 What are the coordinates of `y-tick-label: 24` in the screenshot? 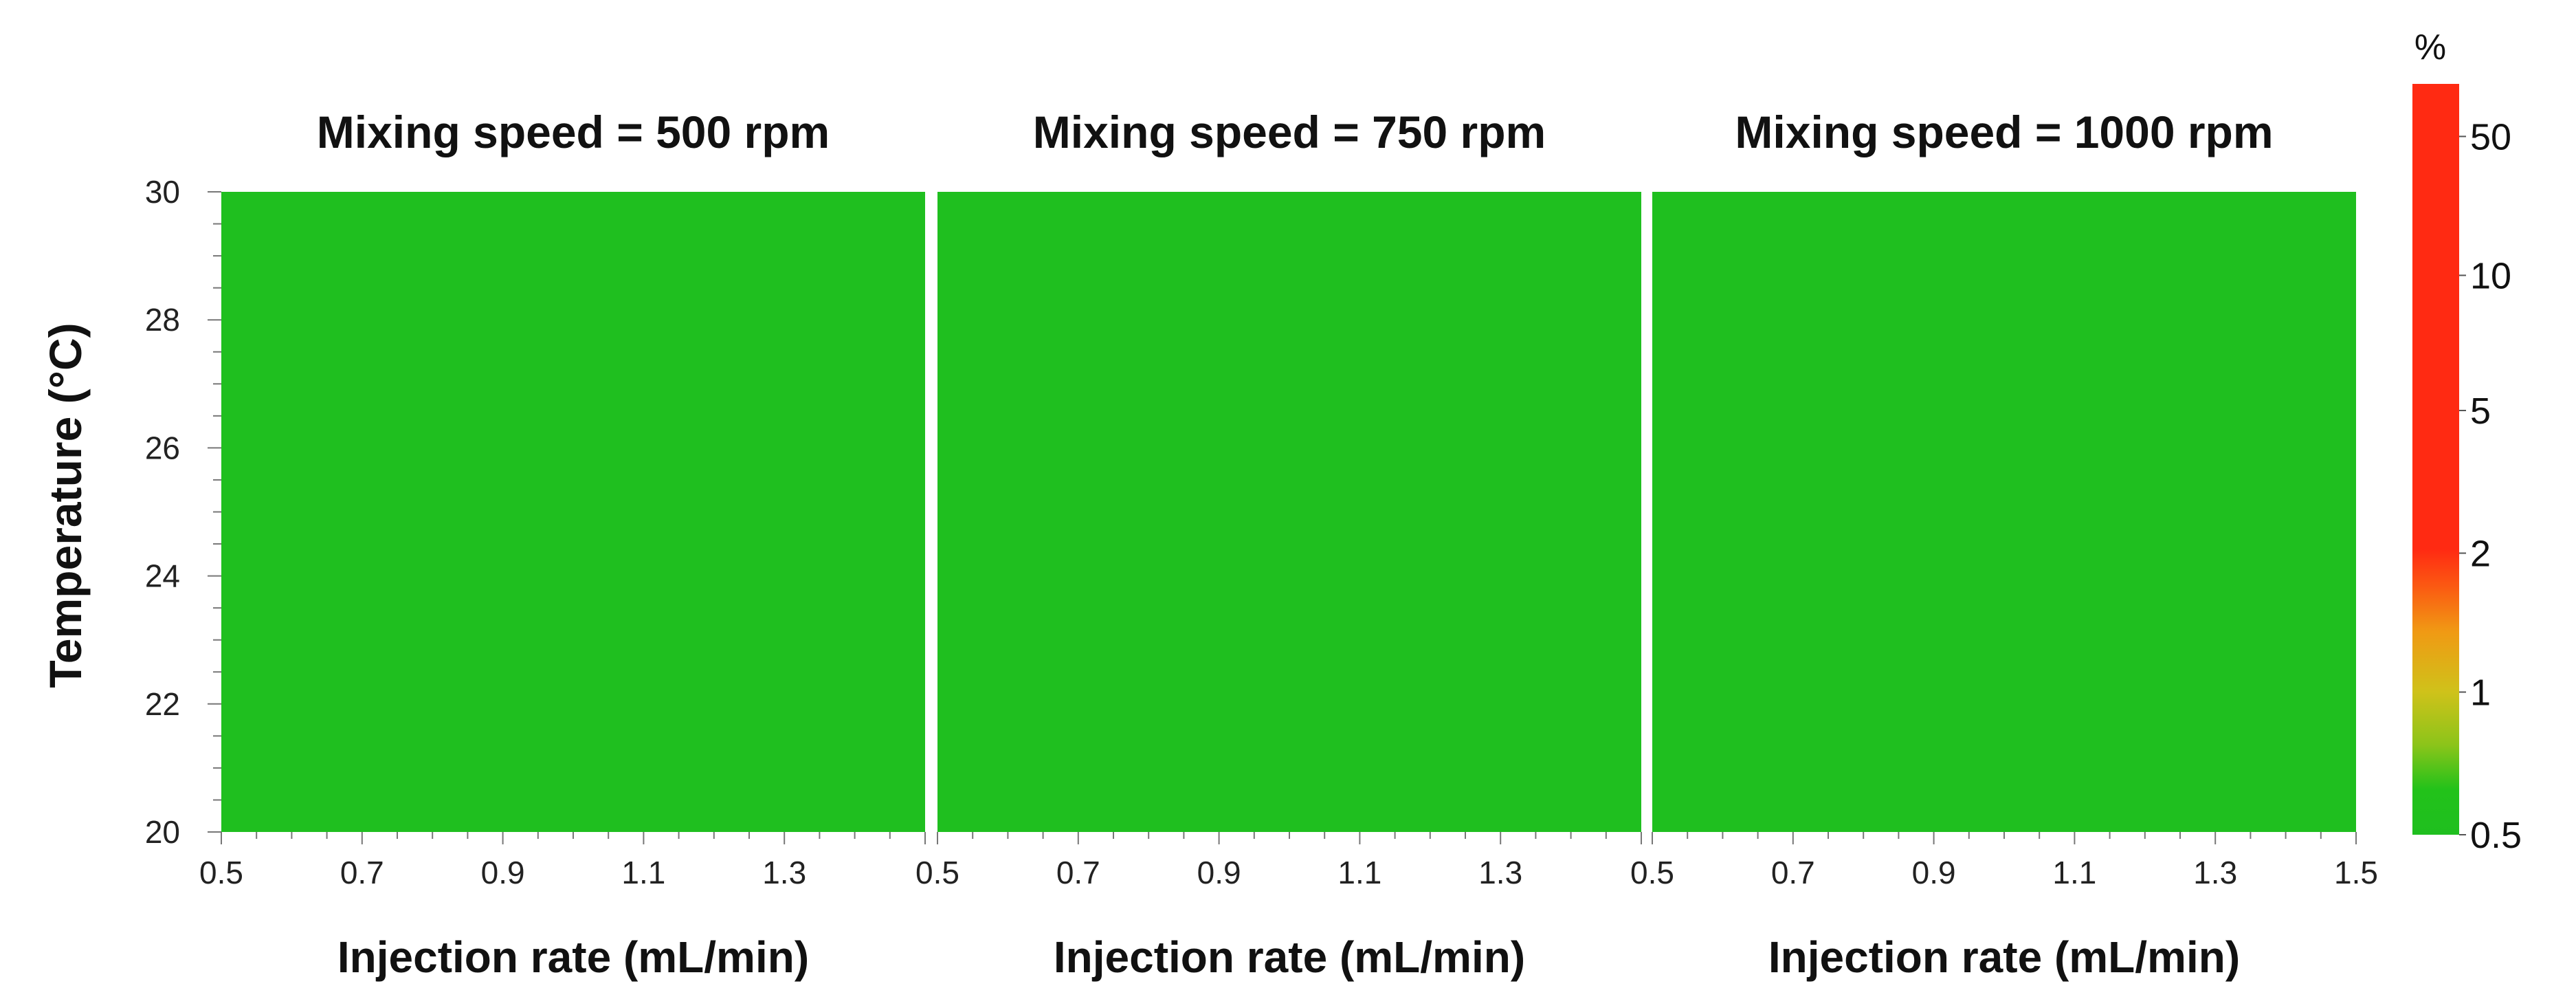 It's located at (162, 576).